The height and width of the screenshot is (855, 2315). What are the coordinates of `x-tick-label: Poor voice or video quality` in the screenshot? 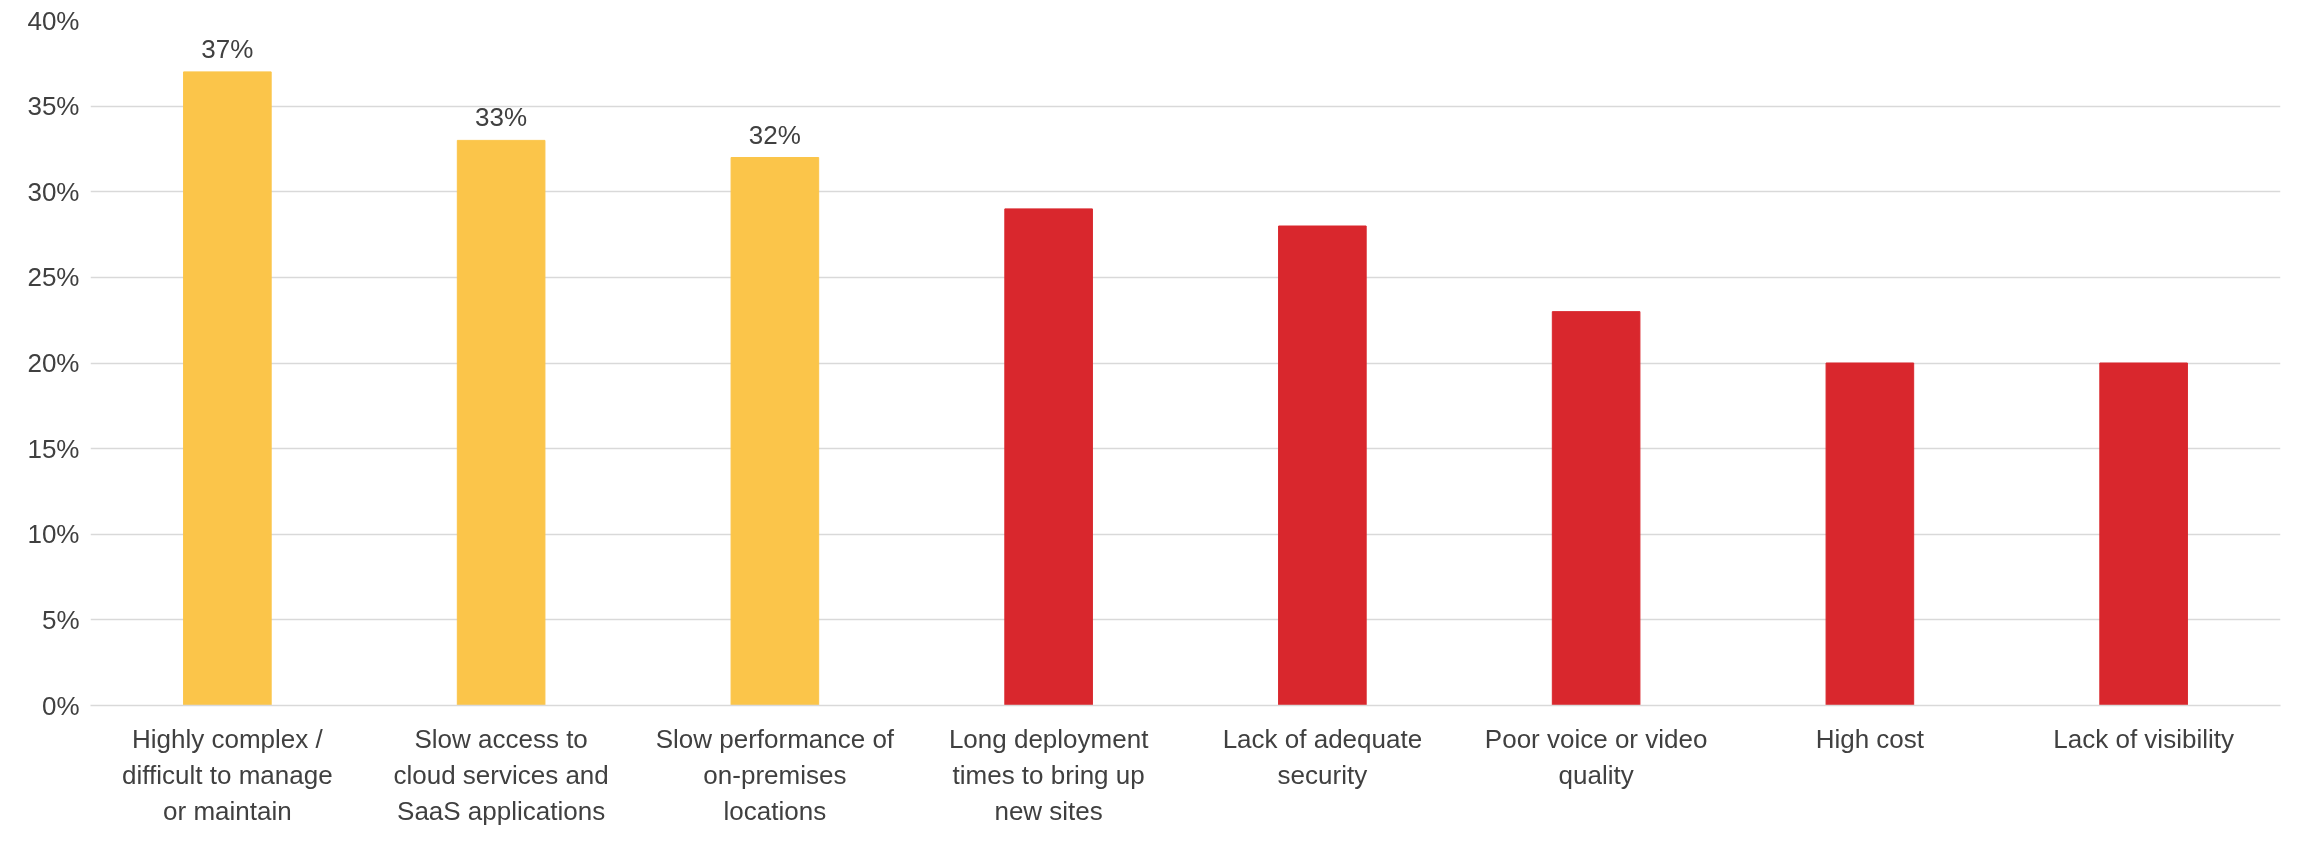 It's located at (1596, 756).